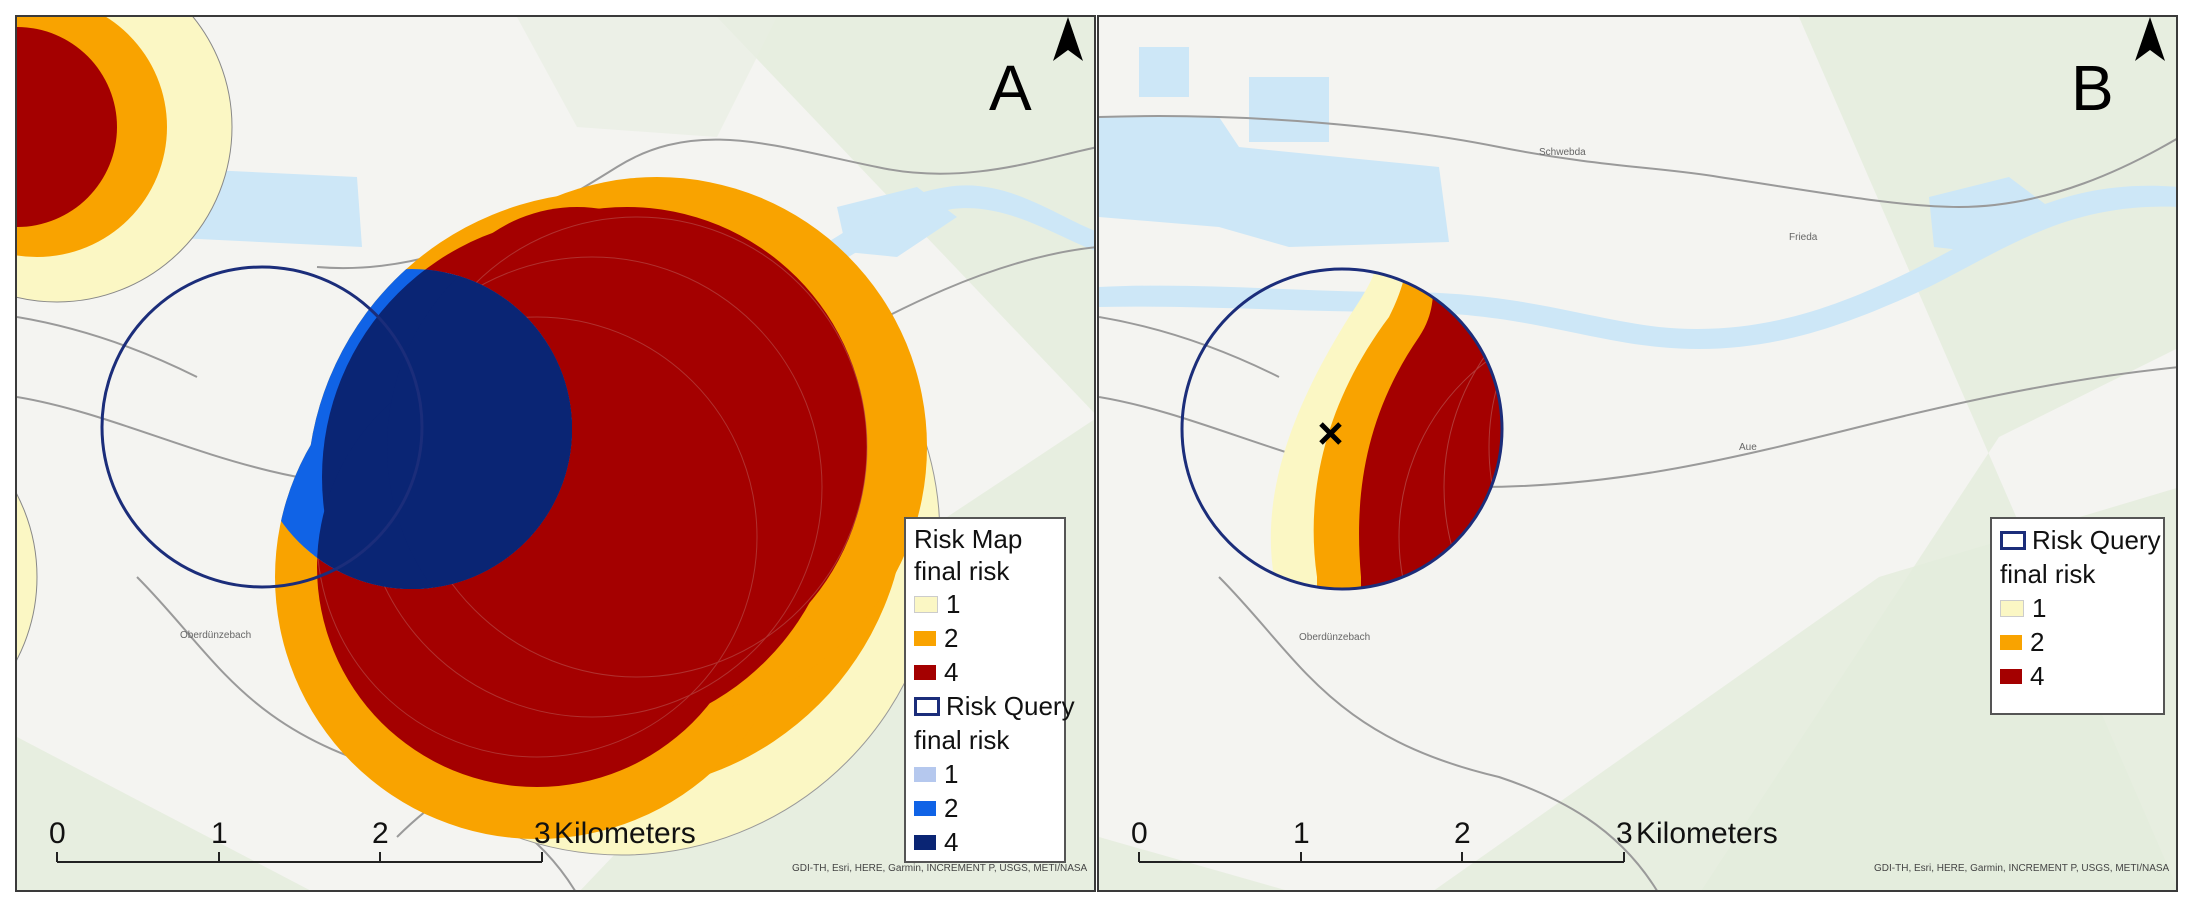  Describe the element at coordinates (968, 538) in the screenshot. I see `legend-title: Risk Map` at that location.